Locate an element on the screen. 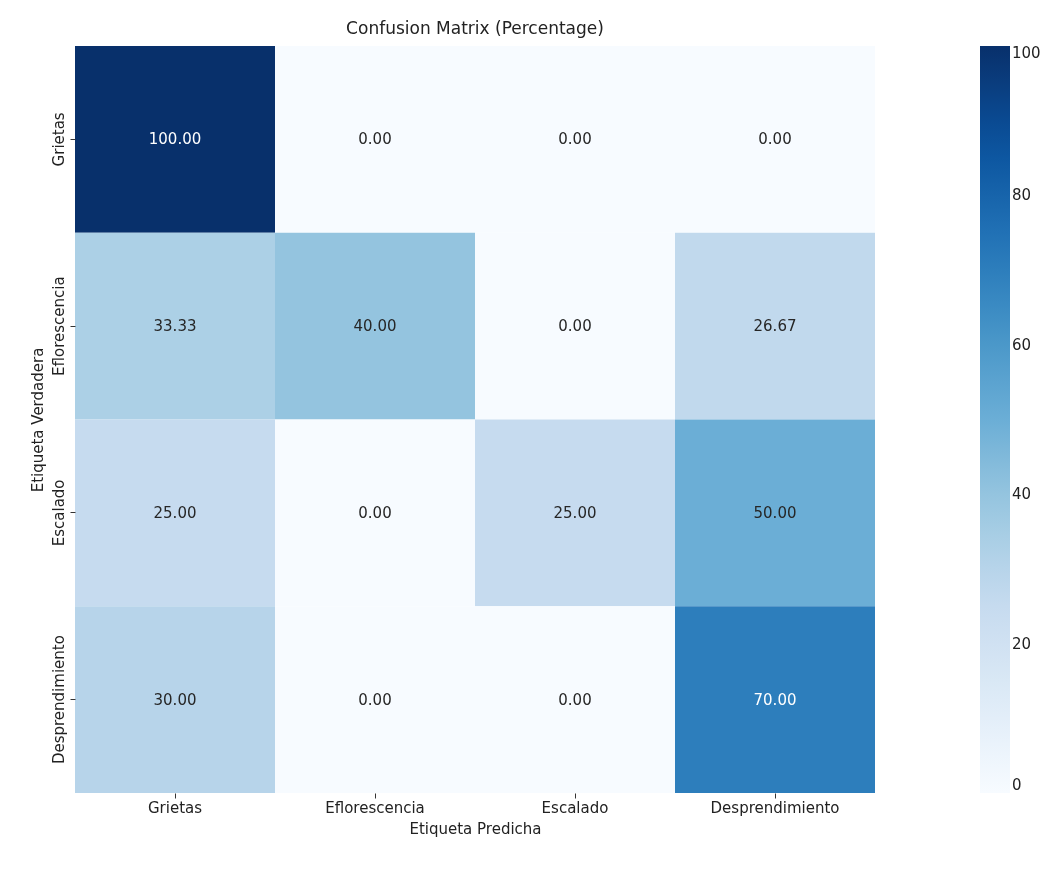 The height and width of the screenshot is (879, 1046). x-axis-title: Etiqueta Predicha is located at coordinates (475, 828).